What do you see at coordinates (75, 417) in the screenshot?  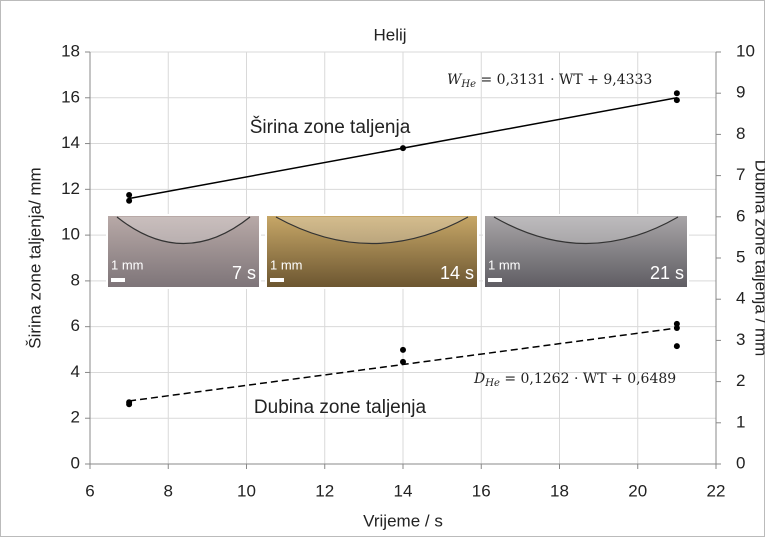 I see `y-tick-label: 2` at bounding box center [75, 417].